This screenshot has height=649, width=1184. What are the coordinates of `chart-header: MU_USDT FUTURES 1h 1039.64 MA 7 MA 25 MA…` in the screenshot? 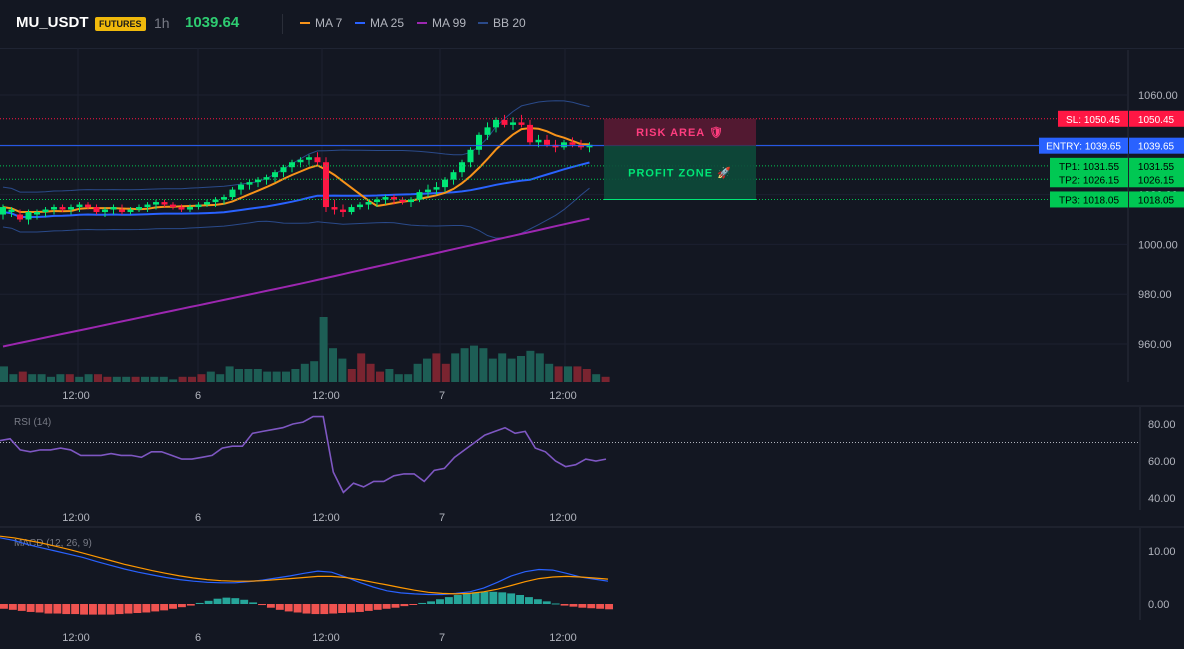 It's located at (592, 24).